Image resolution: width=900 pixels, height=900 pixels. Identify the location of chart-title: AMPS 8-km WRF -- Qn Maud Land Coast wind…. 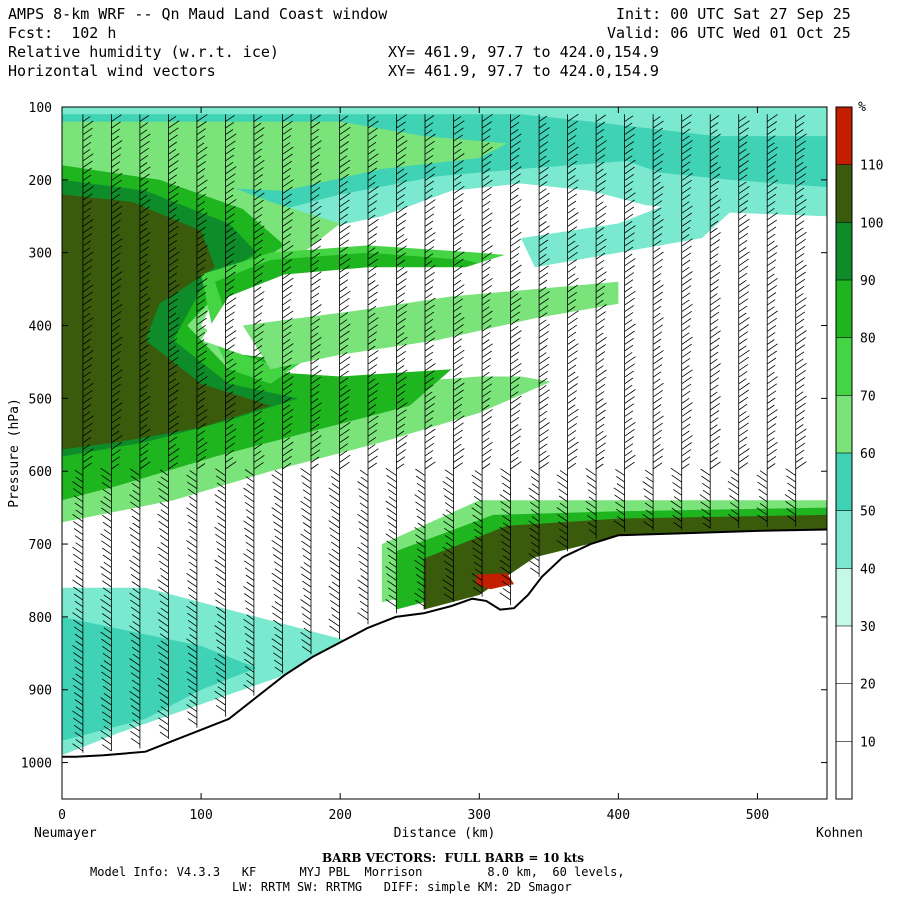
(198, 14).